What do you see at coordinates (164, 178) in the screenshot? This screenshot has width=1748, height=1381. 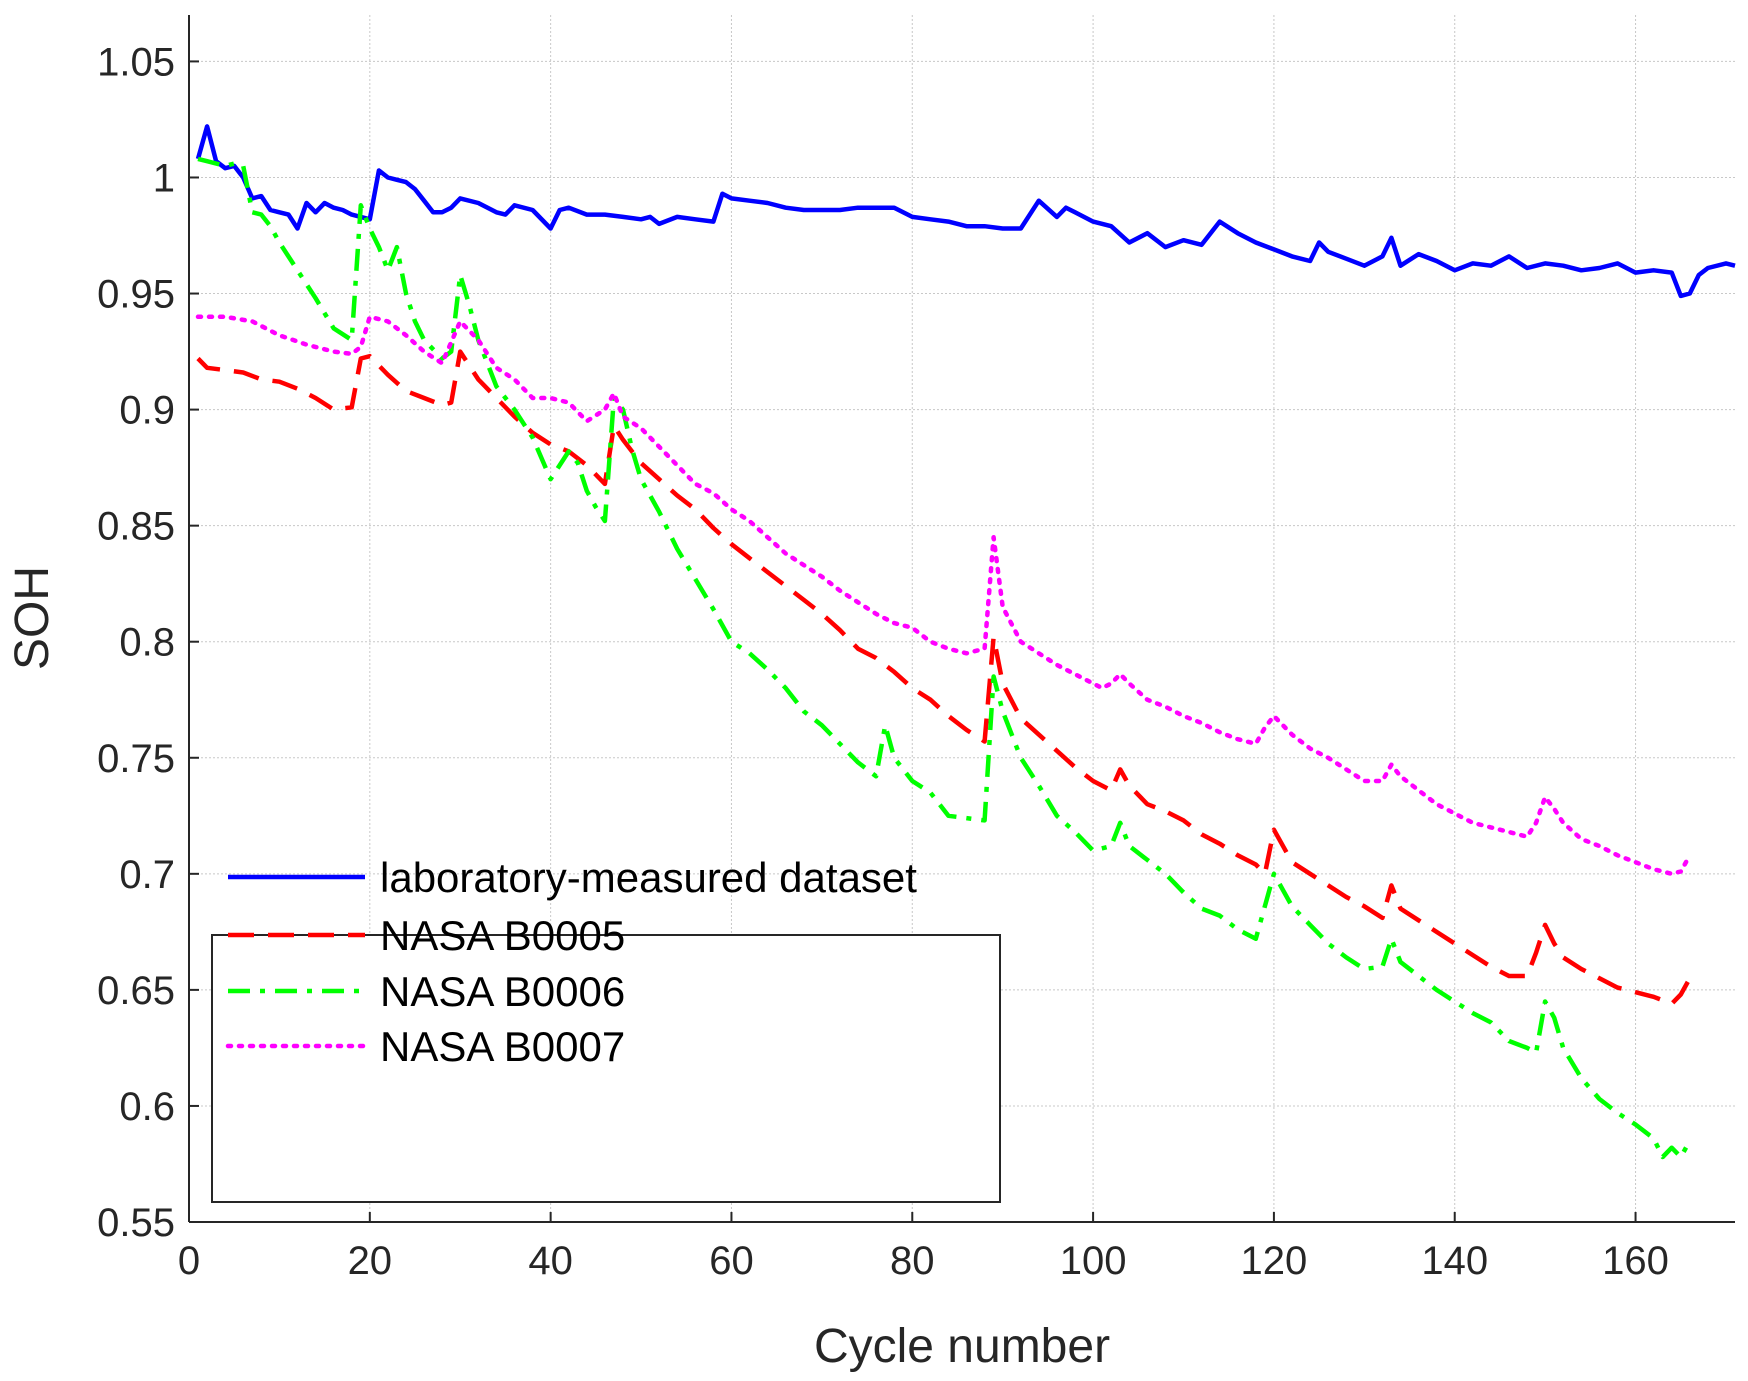 I see `y-tick-label: 1` at bounding box center [164, 178].